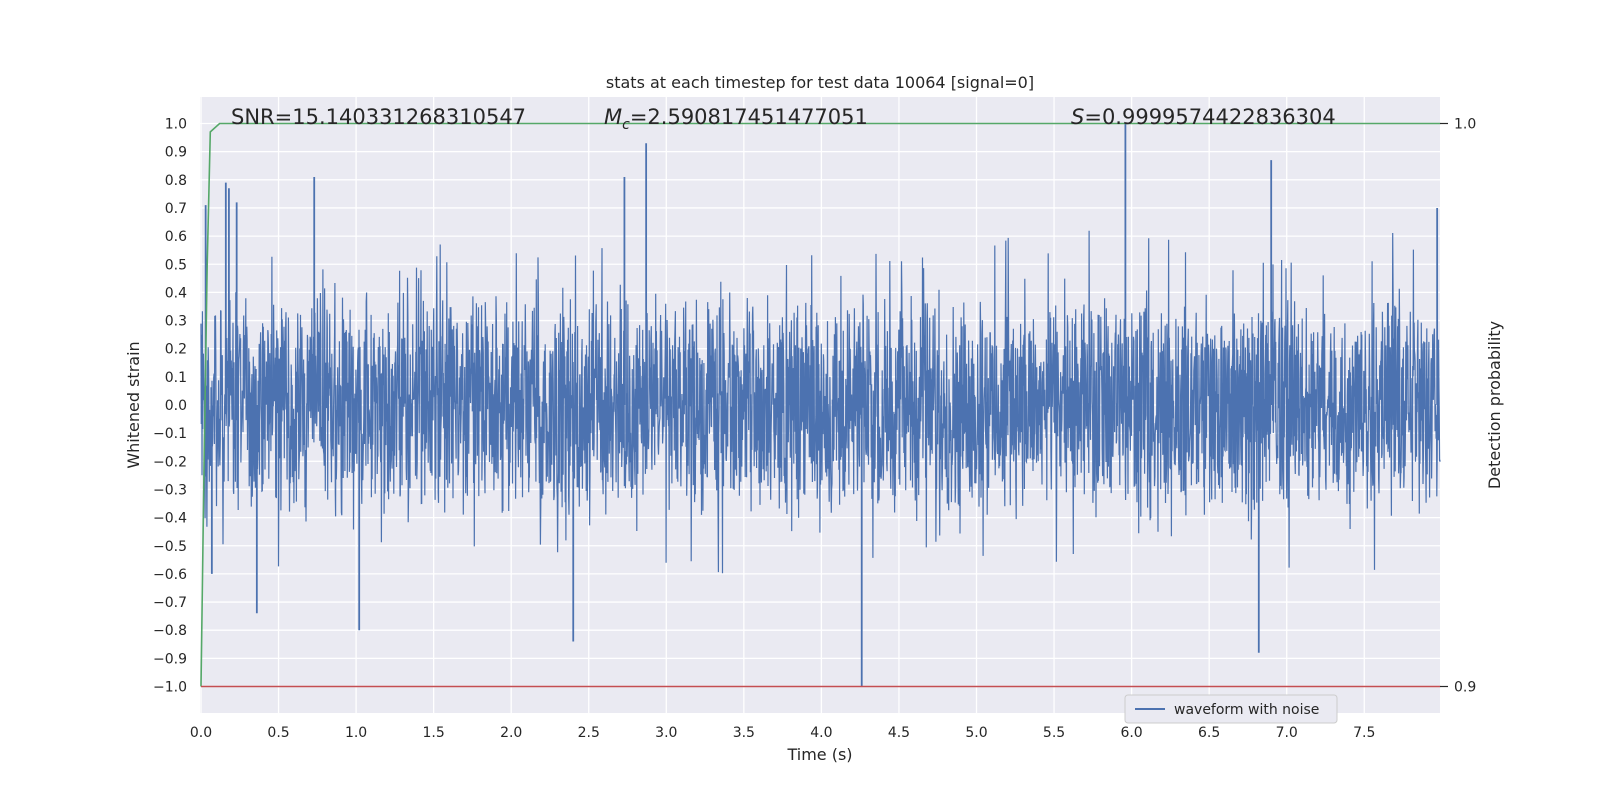 The width and height of the screenshot is (1600, 800). What do you see at coordinates (170, 603) in the screenshot?
I see `y-tick-label: −0.7` at bounding box center [170, 603].